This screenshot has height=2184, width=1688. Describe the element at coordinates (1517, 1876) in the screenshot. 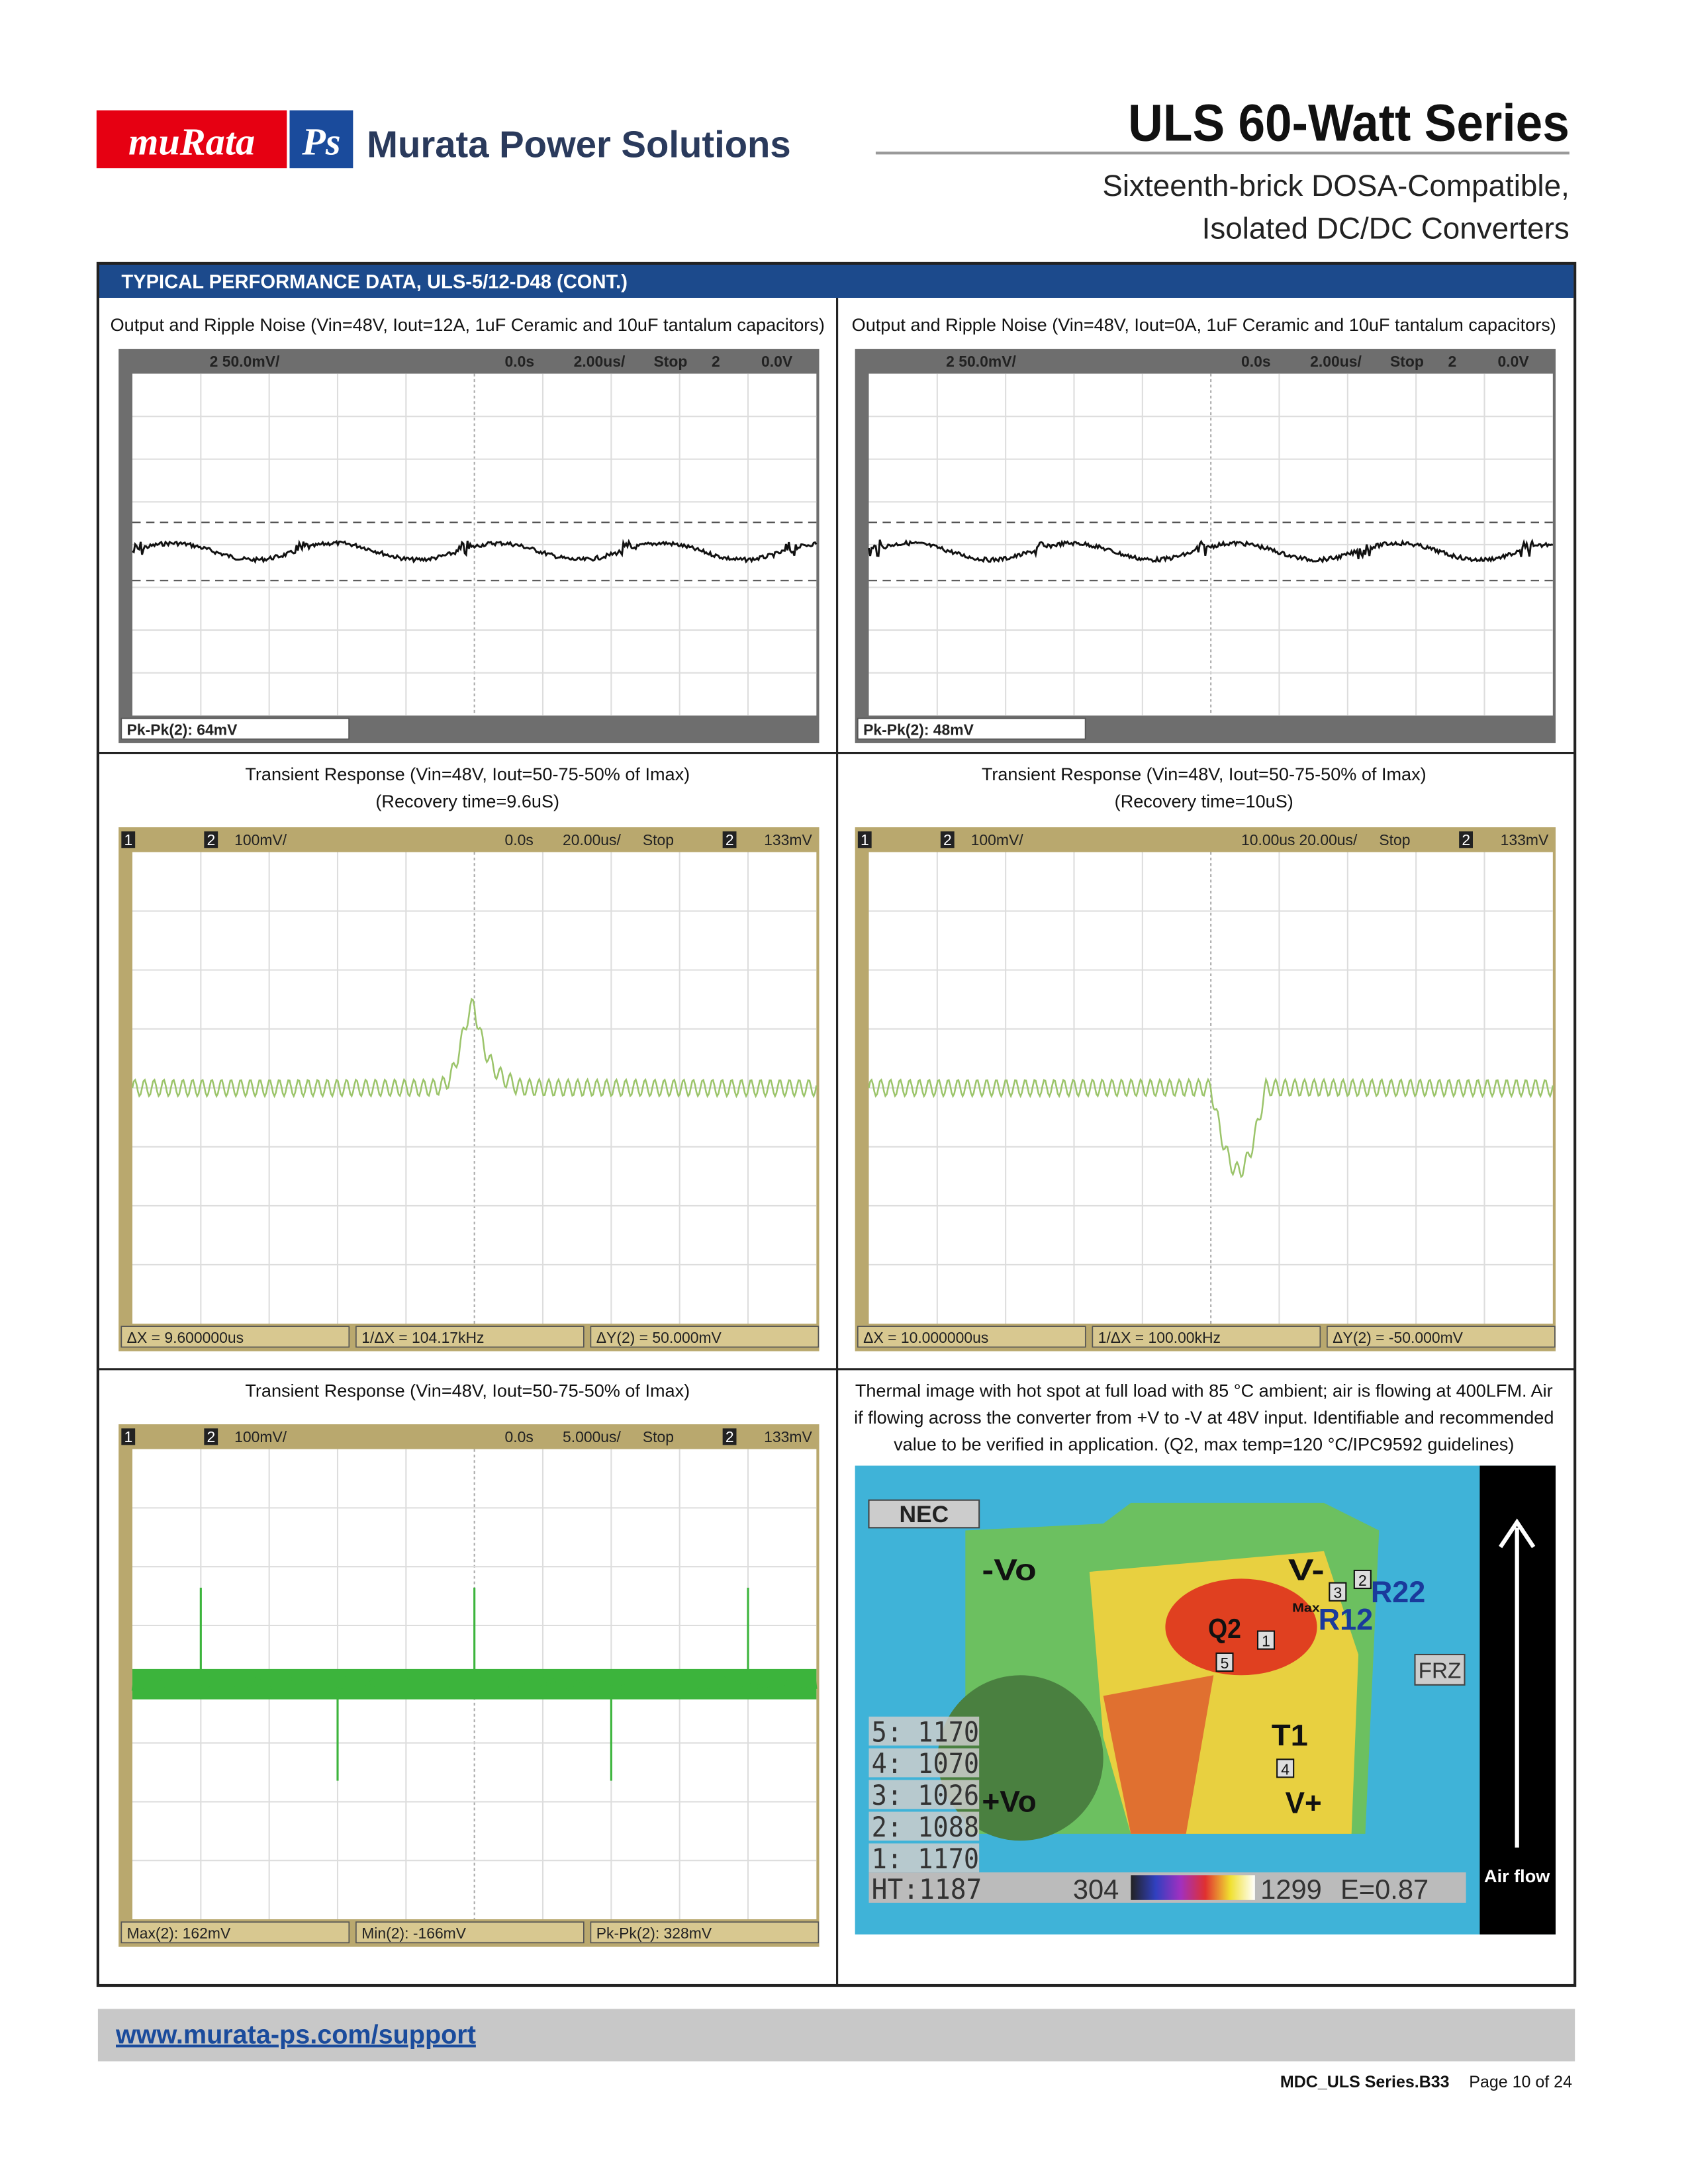

I see `airflow-label: Air flow` at that location.